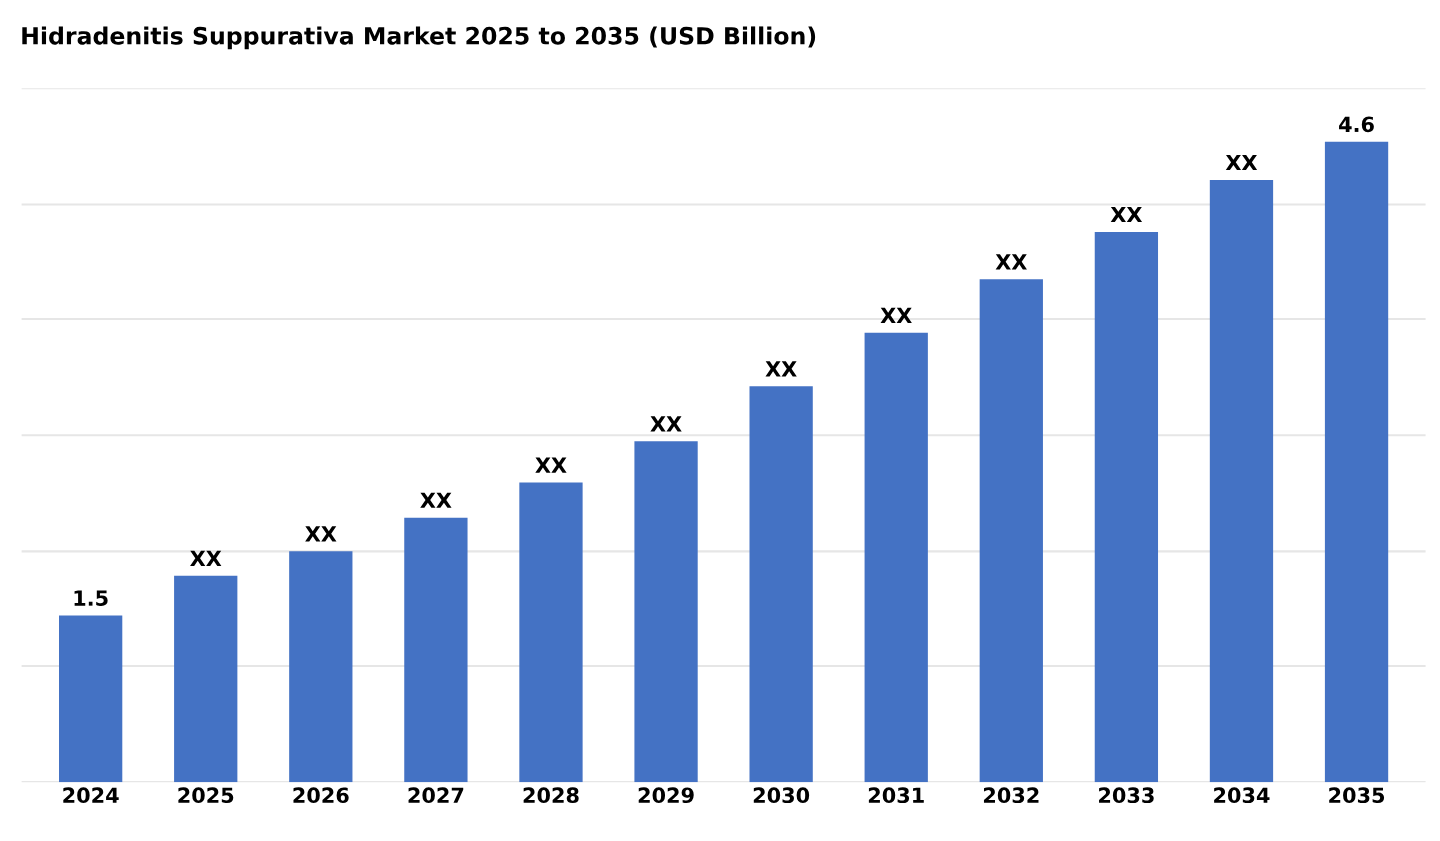  What do you see at coordinates (1357, 795) in the screenshot?
I see `x-tick-label: 2035` at bounding box center [1357, 795].